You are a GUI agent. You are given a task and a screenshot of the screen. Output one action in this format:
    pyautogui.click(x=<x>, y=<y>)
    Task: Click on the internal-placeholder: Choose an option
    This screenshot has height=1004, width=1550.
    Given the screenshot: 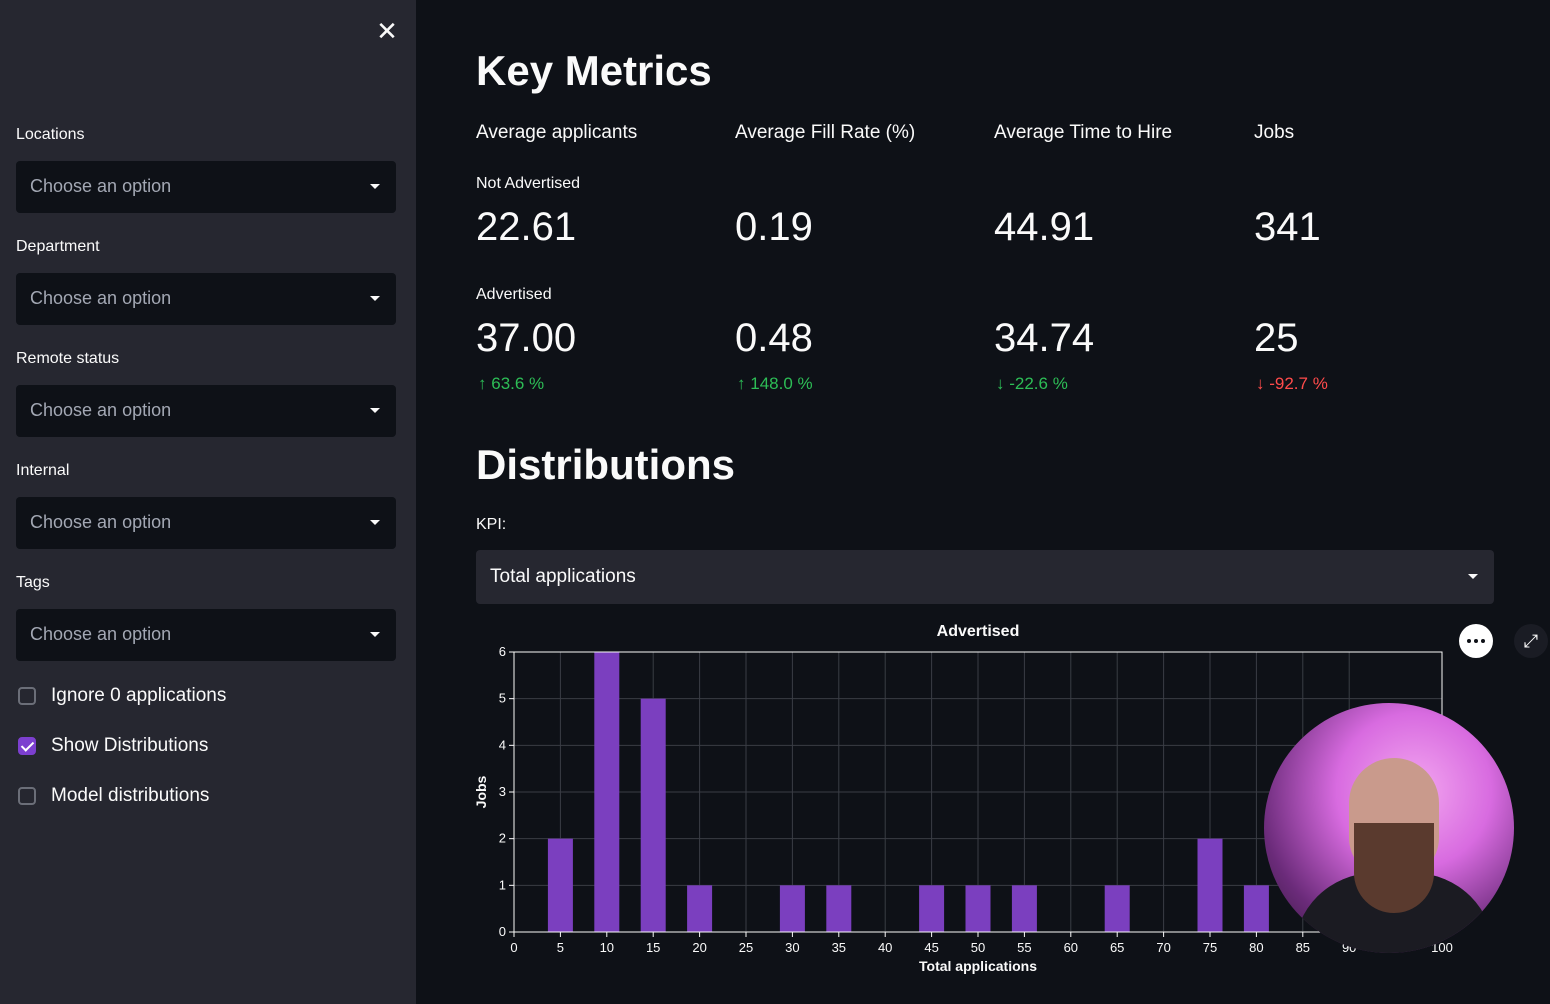 What is the action you would take?
    pyautogui.click(x=101, y=522)
    